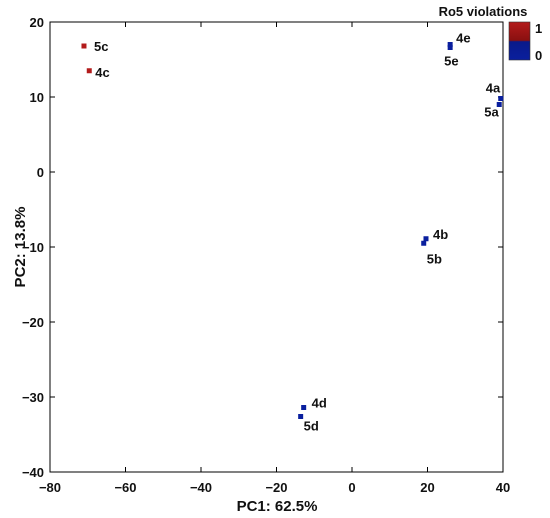 The height and width of the screenshot is (518, 550). What do you see at coordinates (101, 46) in the screenshot?
I see `point-label-5c: 5c` at bounding box center [101, 46].